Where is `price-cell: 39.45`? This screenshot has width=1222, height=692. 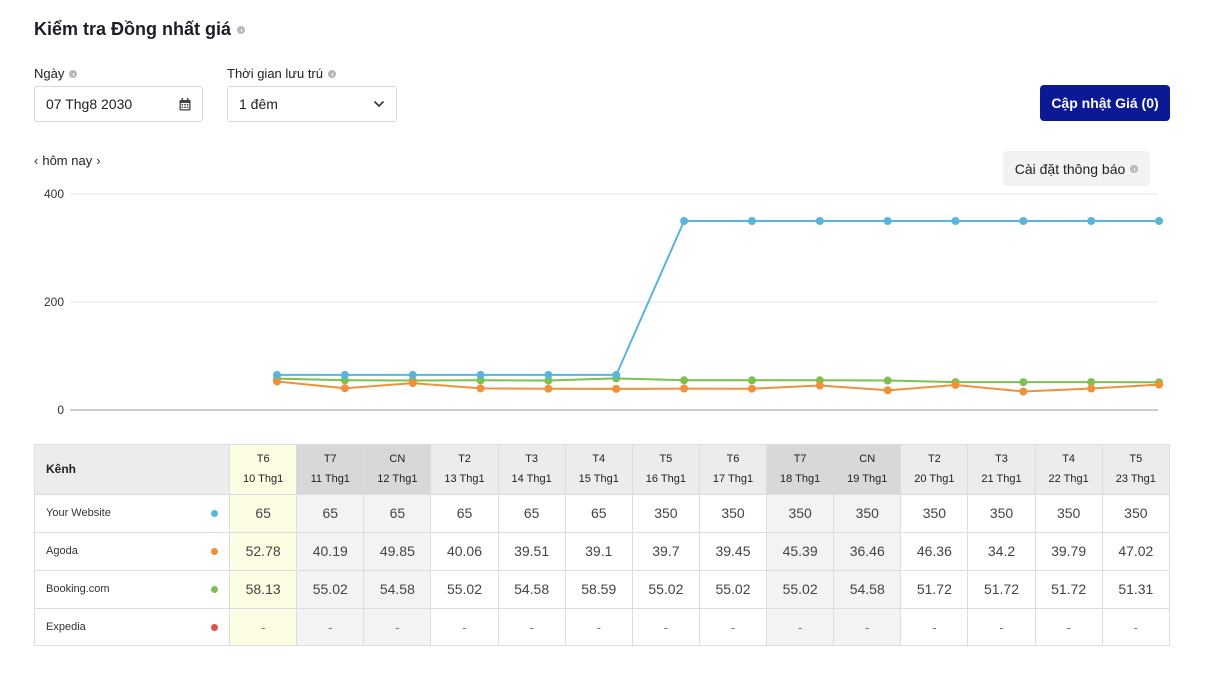
price-cell: 39.45 is located at coordinates (733, 551).